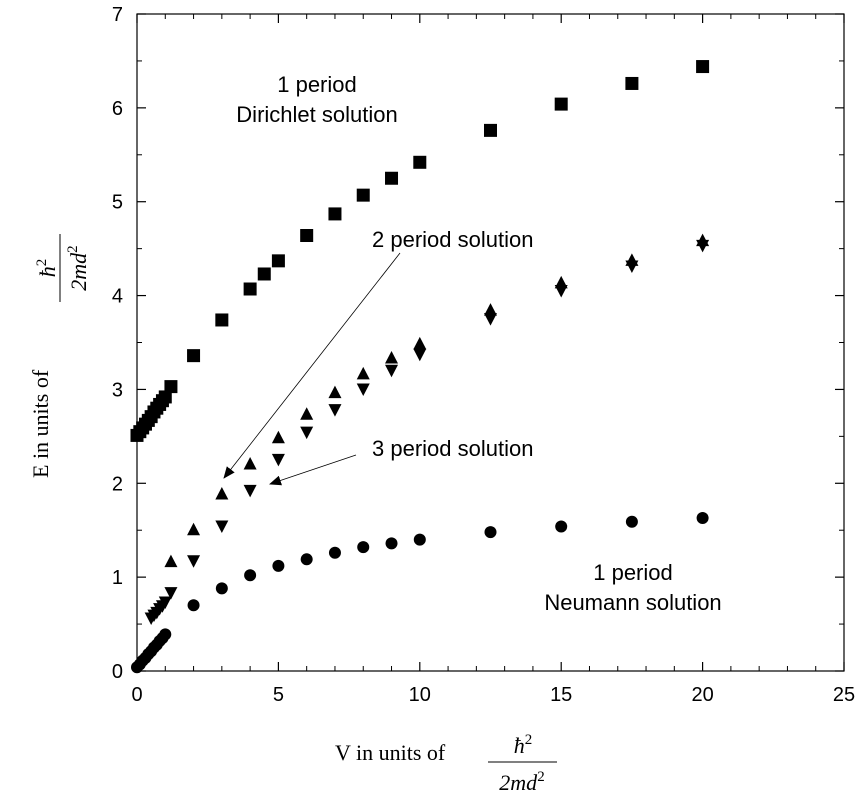 This screenshot has height=803, width=863. I want to click on y-axis-label: E in units of ħ2 2md2, so click(59, 356).